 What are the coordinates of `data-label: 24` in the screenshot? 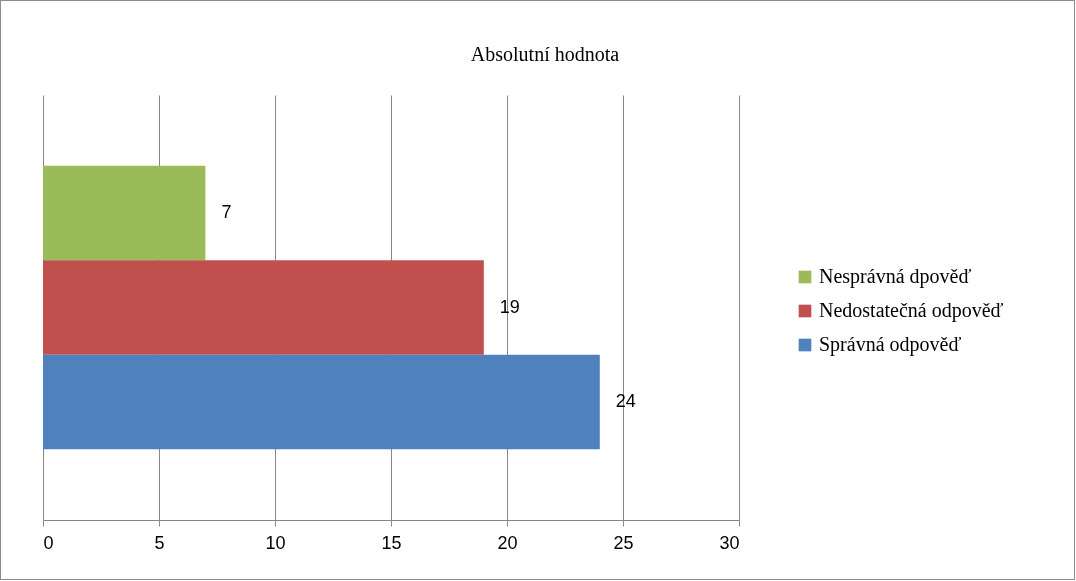 It's located at (625, 400).